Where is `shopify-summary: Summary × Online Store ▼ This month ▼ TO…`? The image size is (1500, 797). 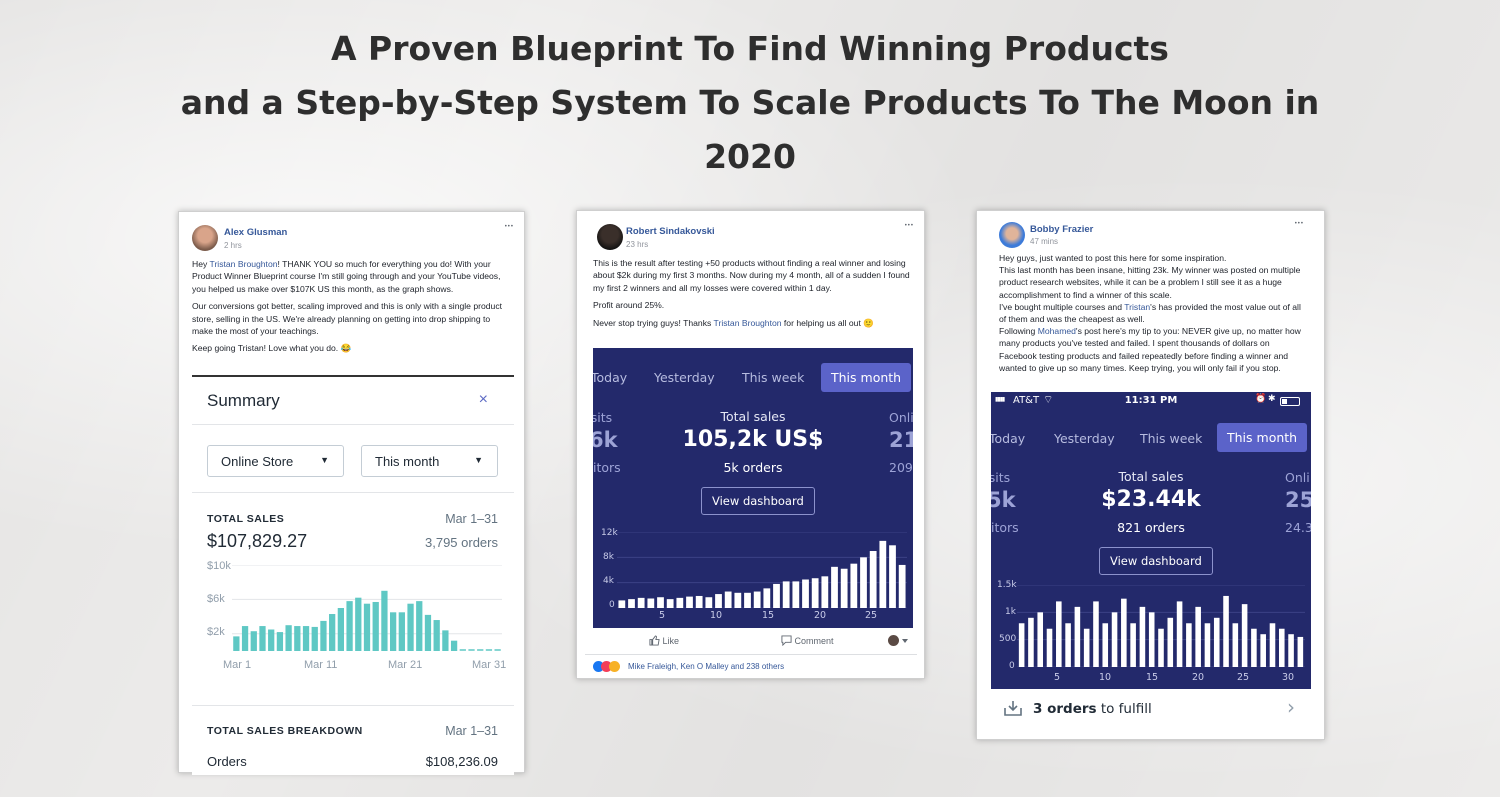
shopify-summary: Summary × Online Store ▼ This month ▼ TO… is located at coordinates (353, 575).